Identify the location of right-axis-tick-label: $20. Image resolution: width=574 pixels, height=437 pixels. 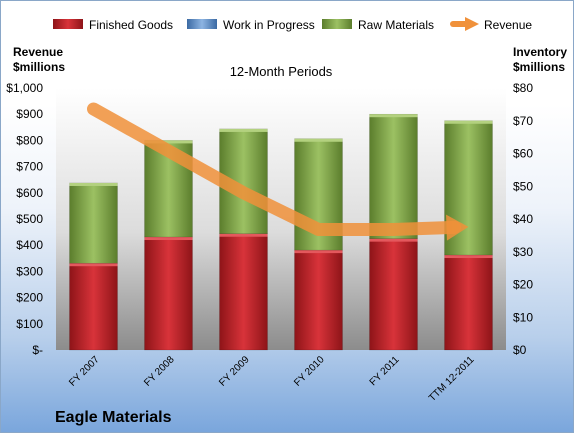
(523, 285).